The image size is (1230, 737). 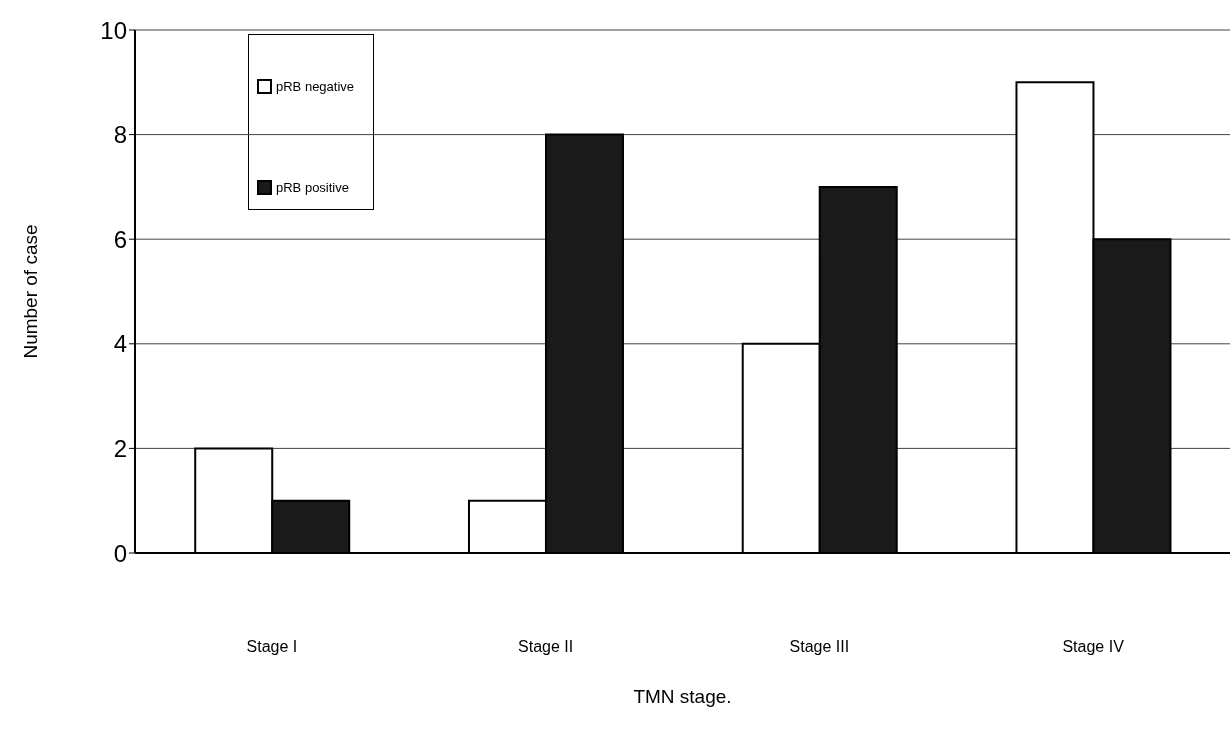 I want to click on x-axis-title: TMN stage., so click(x=682, y=696).